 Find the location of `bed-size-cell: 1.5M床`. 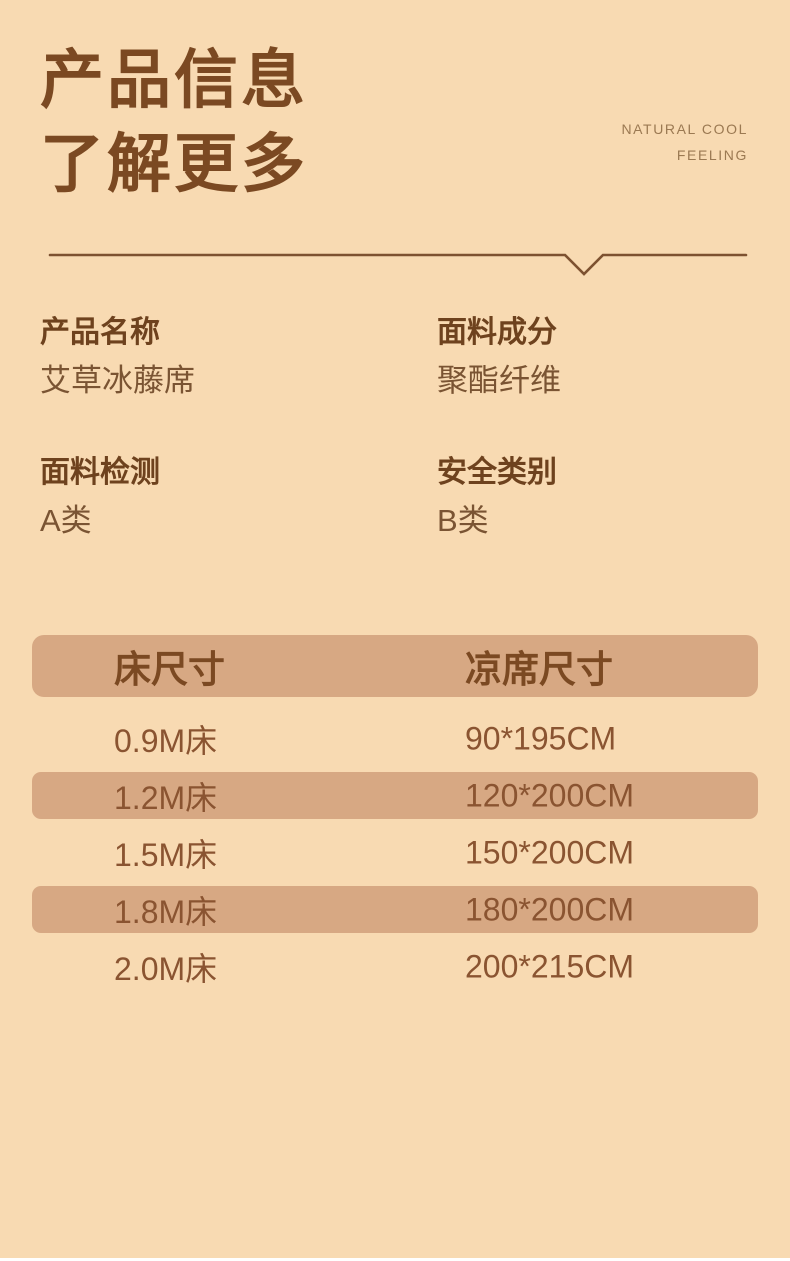

bed-size-cell: 1.5M床 is located at coordinates (166, 854).